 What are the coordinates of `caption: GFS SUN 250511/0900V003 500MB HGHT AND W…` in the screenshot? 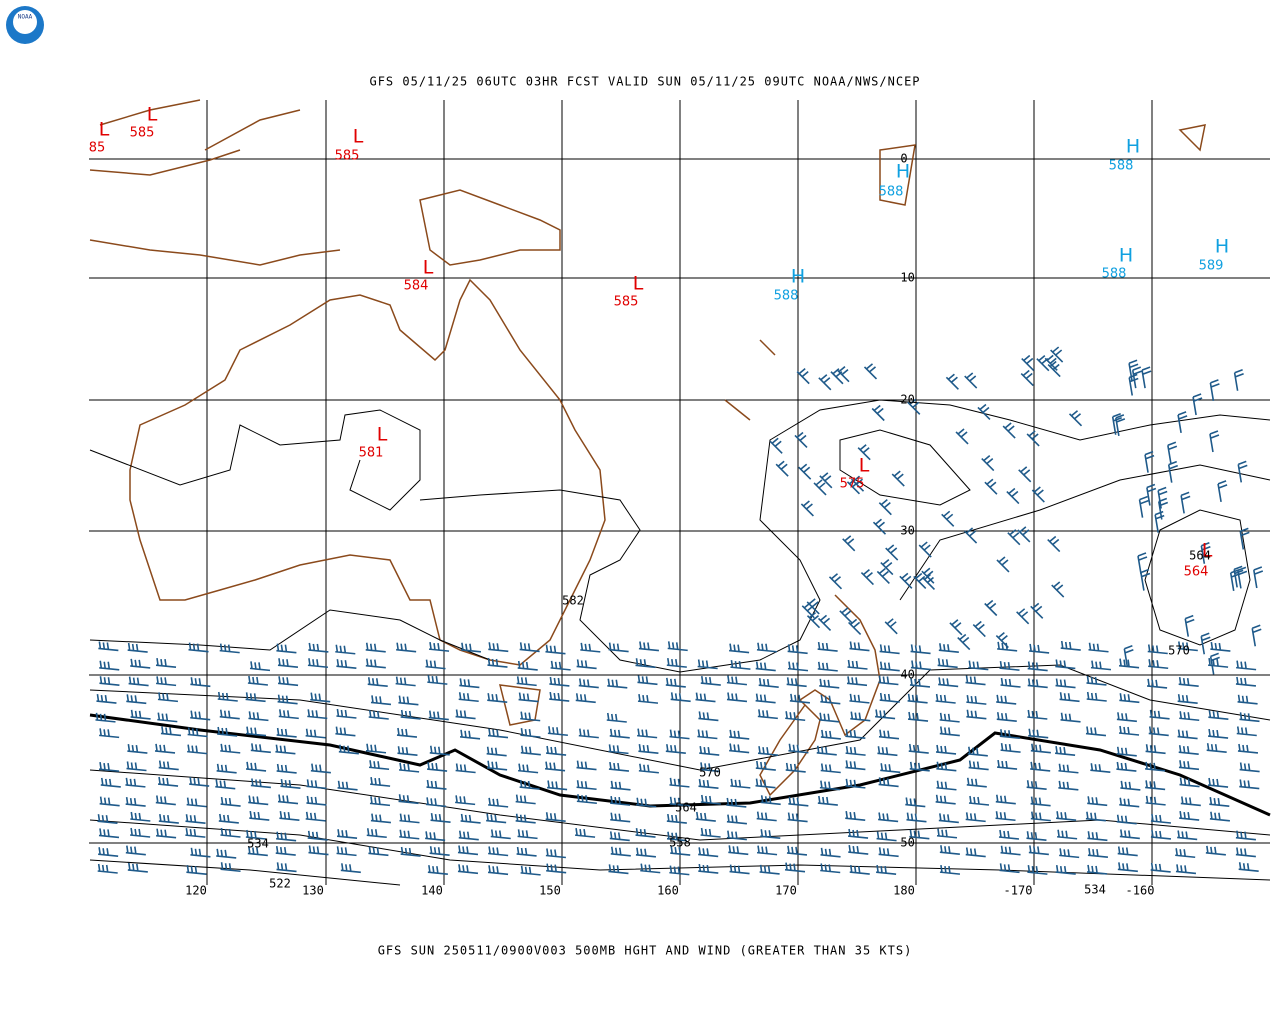 It's located at (645, 951).